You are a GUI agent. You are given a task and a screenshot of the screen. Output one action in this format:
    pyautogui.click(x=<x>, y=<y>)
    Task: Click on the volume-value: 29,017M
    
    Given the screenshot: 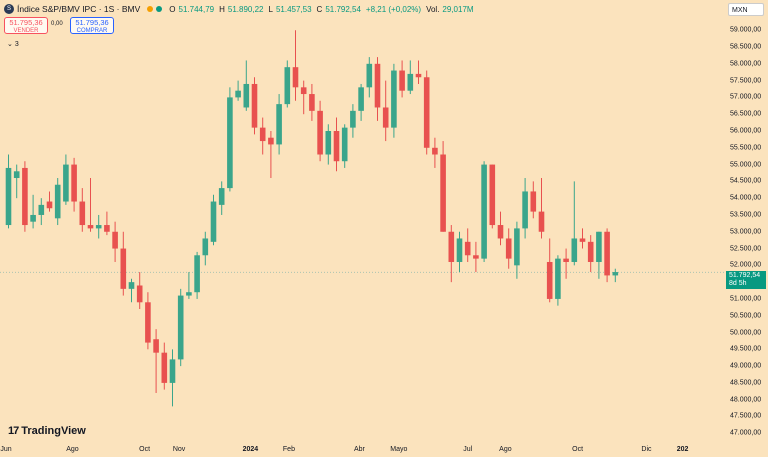 What is the action you would take?
    pyautogui.click(x=458, y=9)
    